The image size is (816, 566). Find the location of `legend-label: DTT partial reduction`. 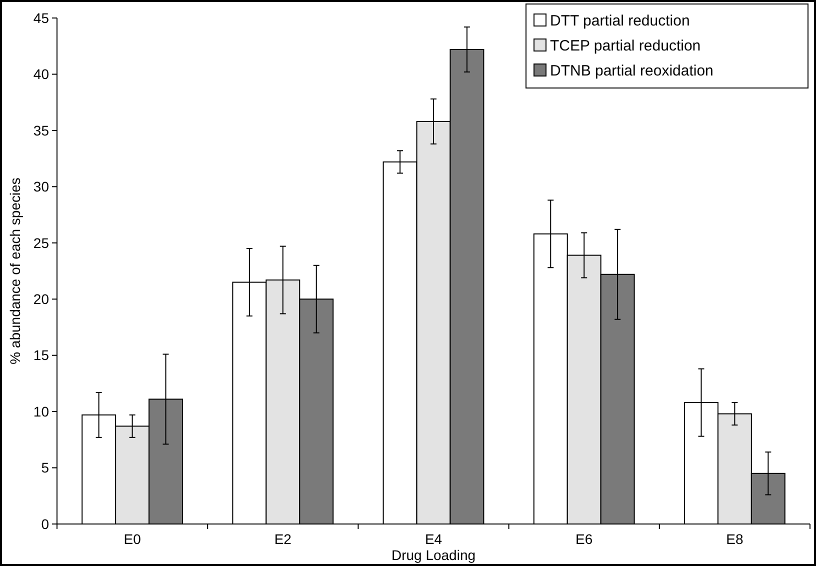

legend-label: DTT partial reduction is located at coordinates (620, 21).